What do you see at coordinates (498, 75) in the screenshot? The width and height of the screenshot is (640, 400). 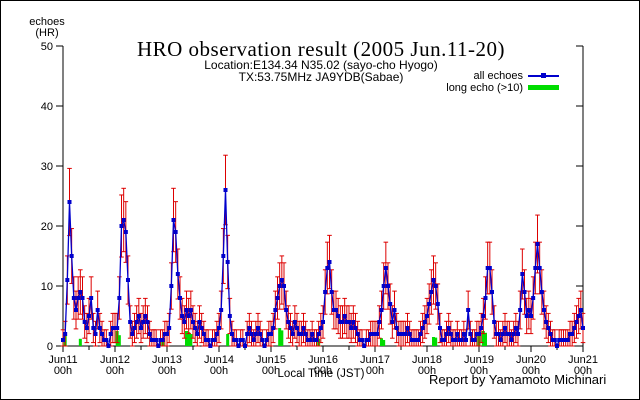 I see `legend-all-echoes-label: all echoes` at bounding box center [498, 75].